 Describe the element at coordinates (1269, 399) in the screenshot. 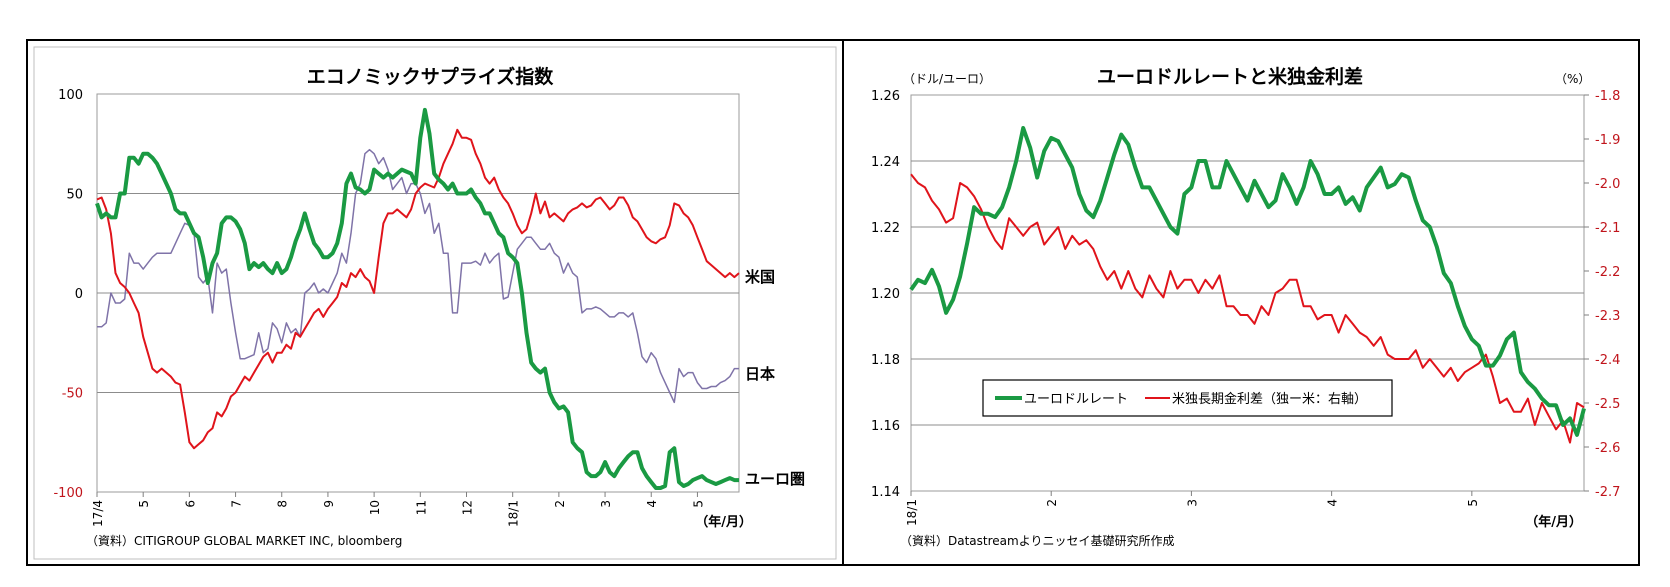

I see `legend-label-spread: 米独長期金利差（独ー米：右軸）` at that location.